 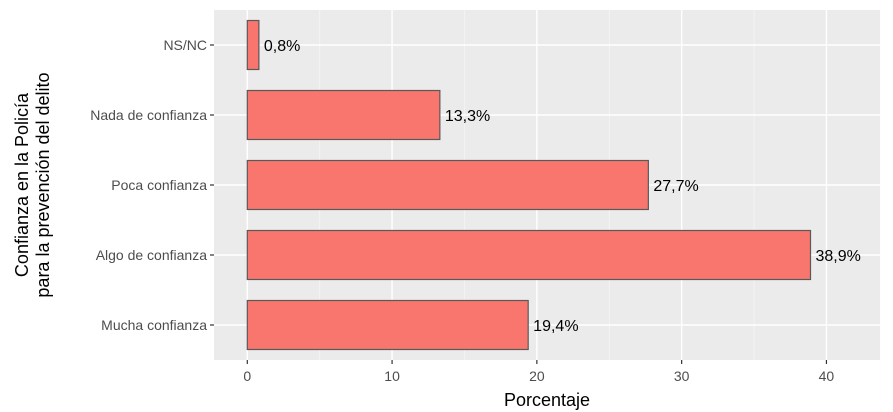 What do you see at coordinates (838, 256) in the screenshot?
I see `data-label: 38,9%` at bounding box center [838, 256].